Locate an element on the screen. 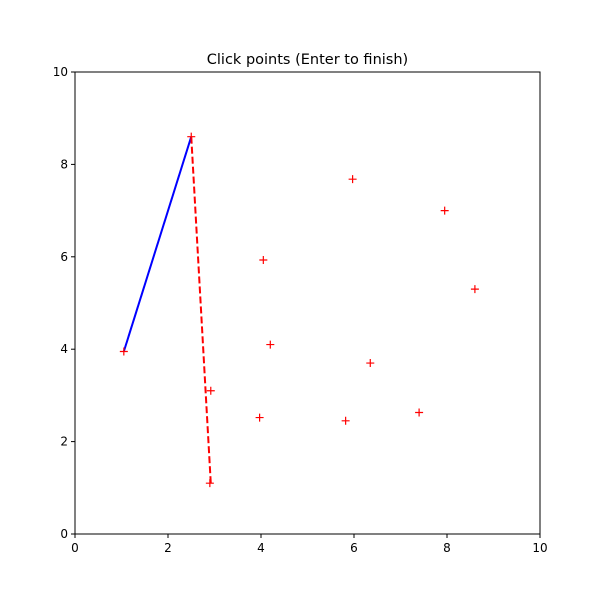  y-axis-ticks: 0 2 4 6 8 10 is located at coordinates (64, 303).